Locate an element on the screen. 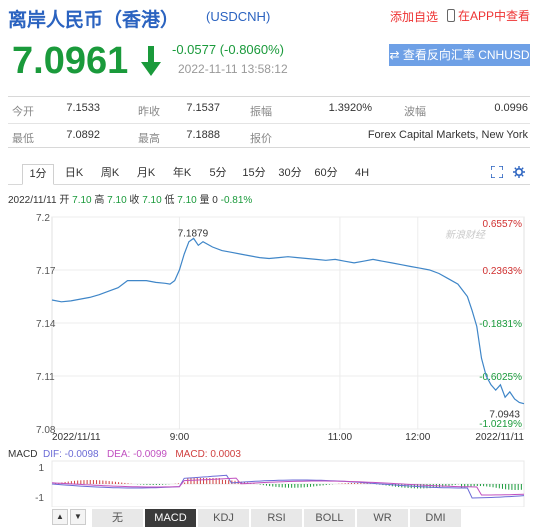 The width and height of the screenshot is (550, 530). tab-4h: 4H is located at coordinates (362, 173).